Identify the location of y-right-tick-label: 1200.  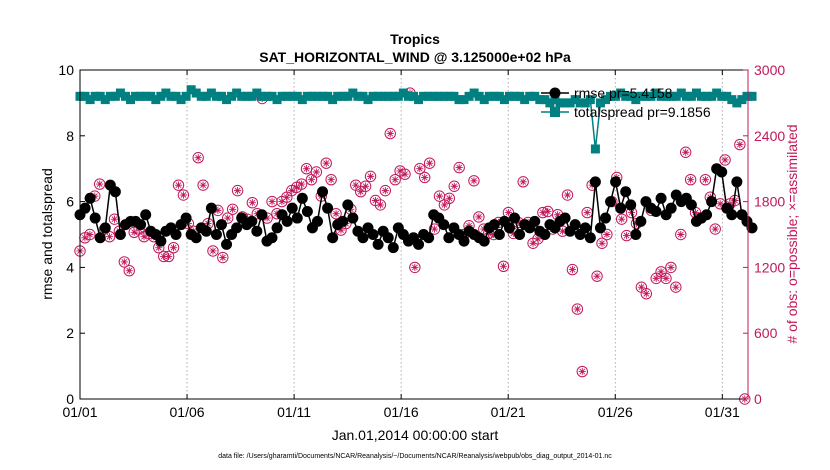
(769, 267).